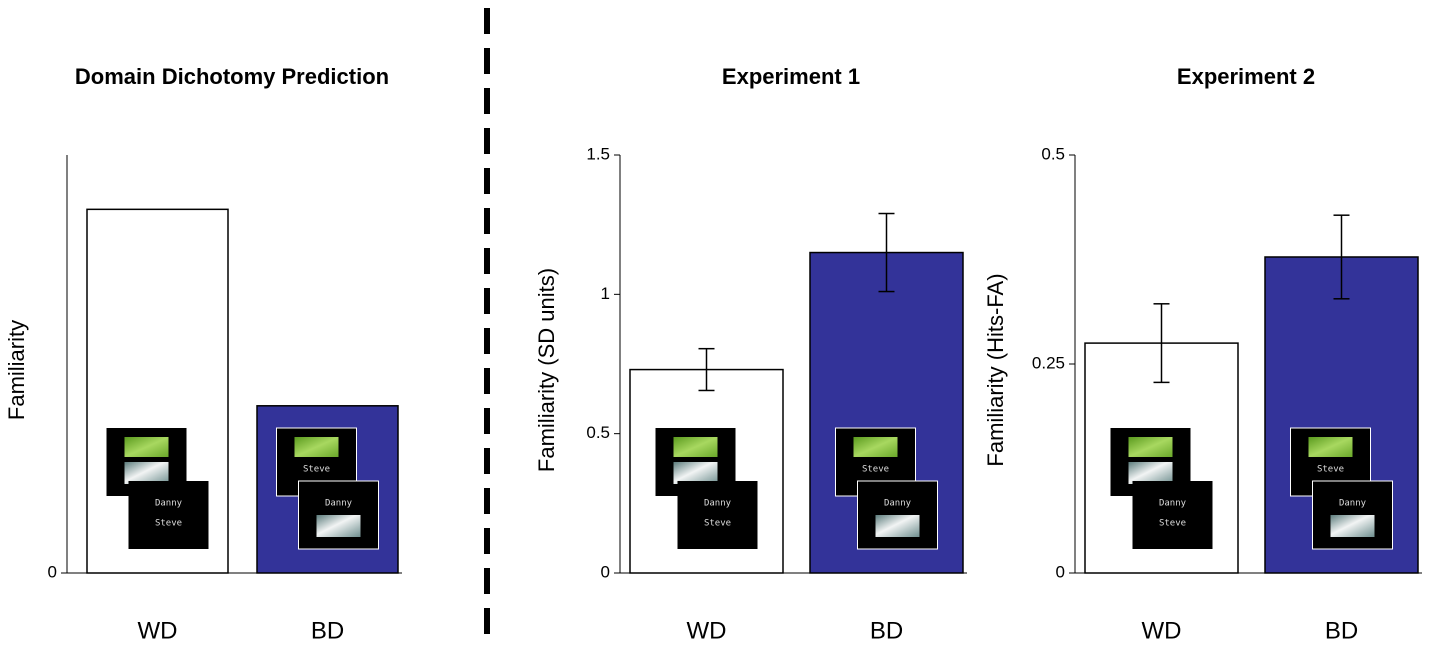 The image size is (1437, 645). I want to click on y-tick-label: 0.25, so click(1048, 362).